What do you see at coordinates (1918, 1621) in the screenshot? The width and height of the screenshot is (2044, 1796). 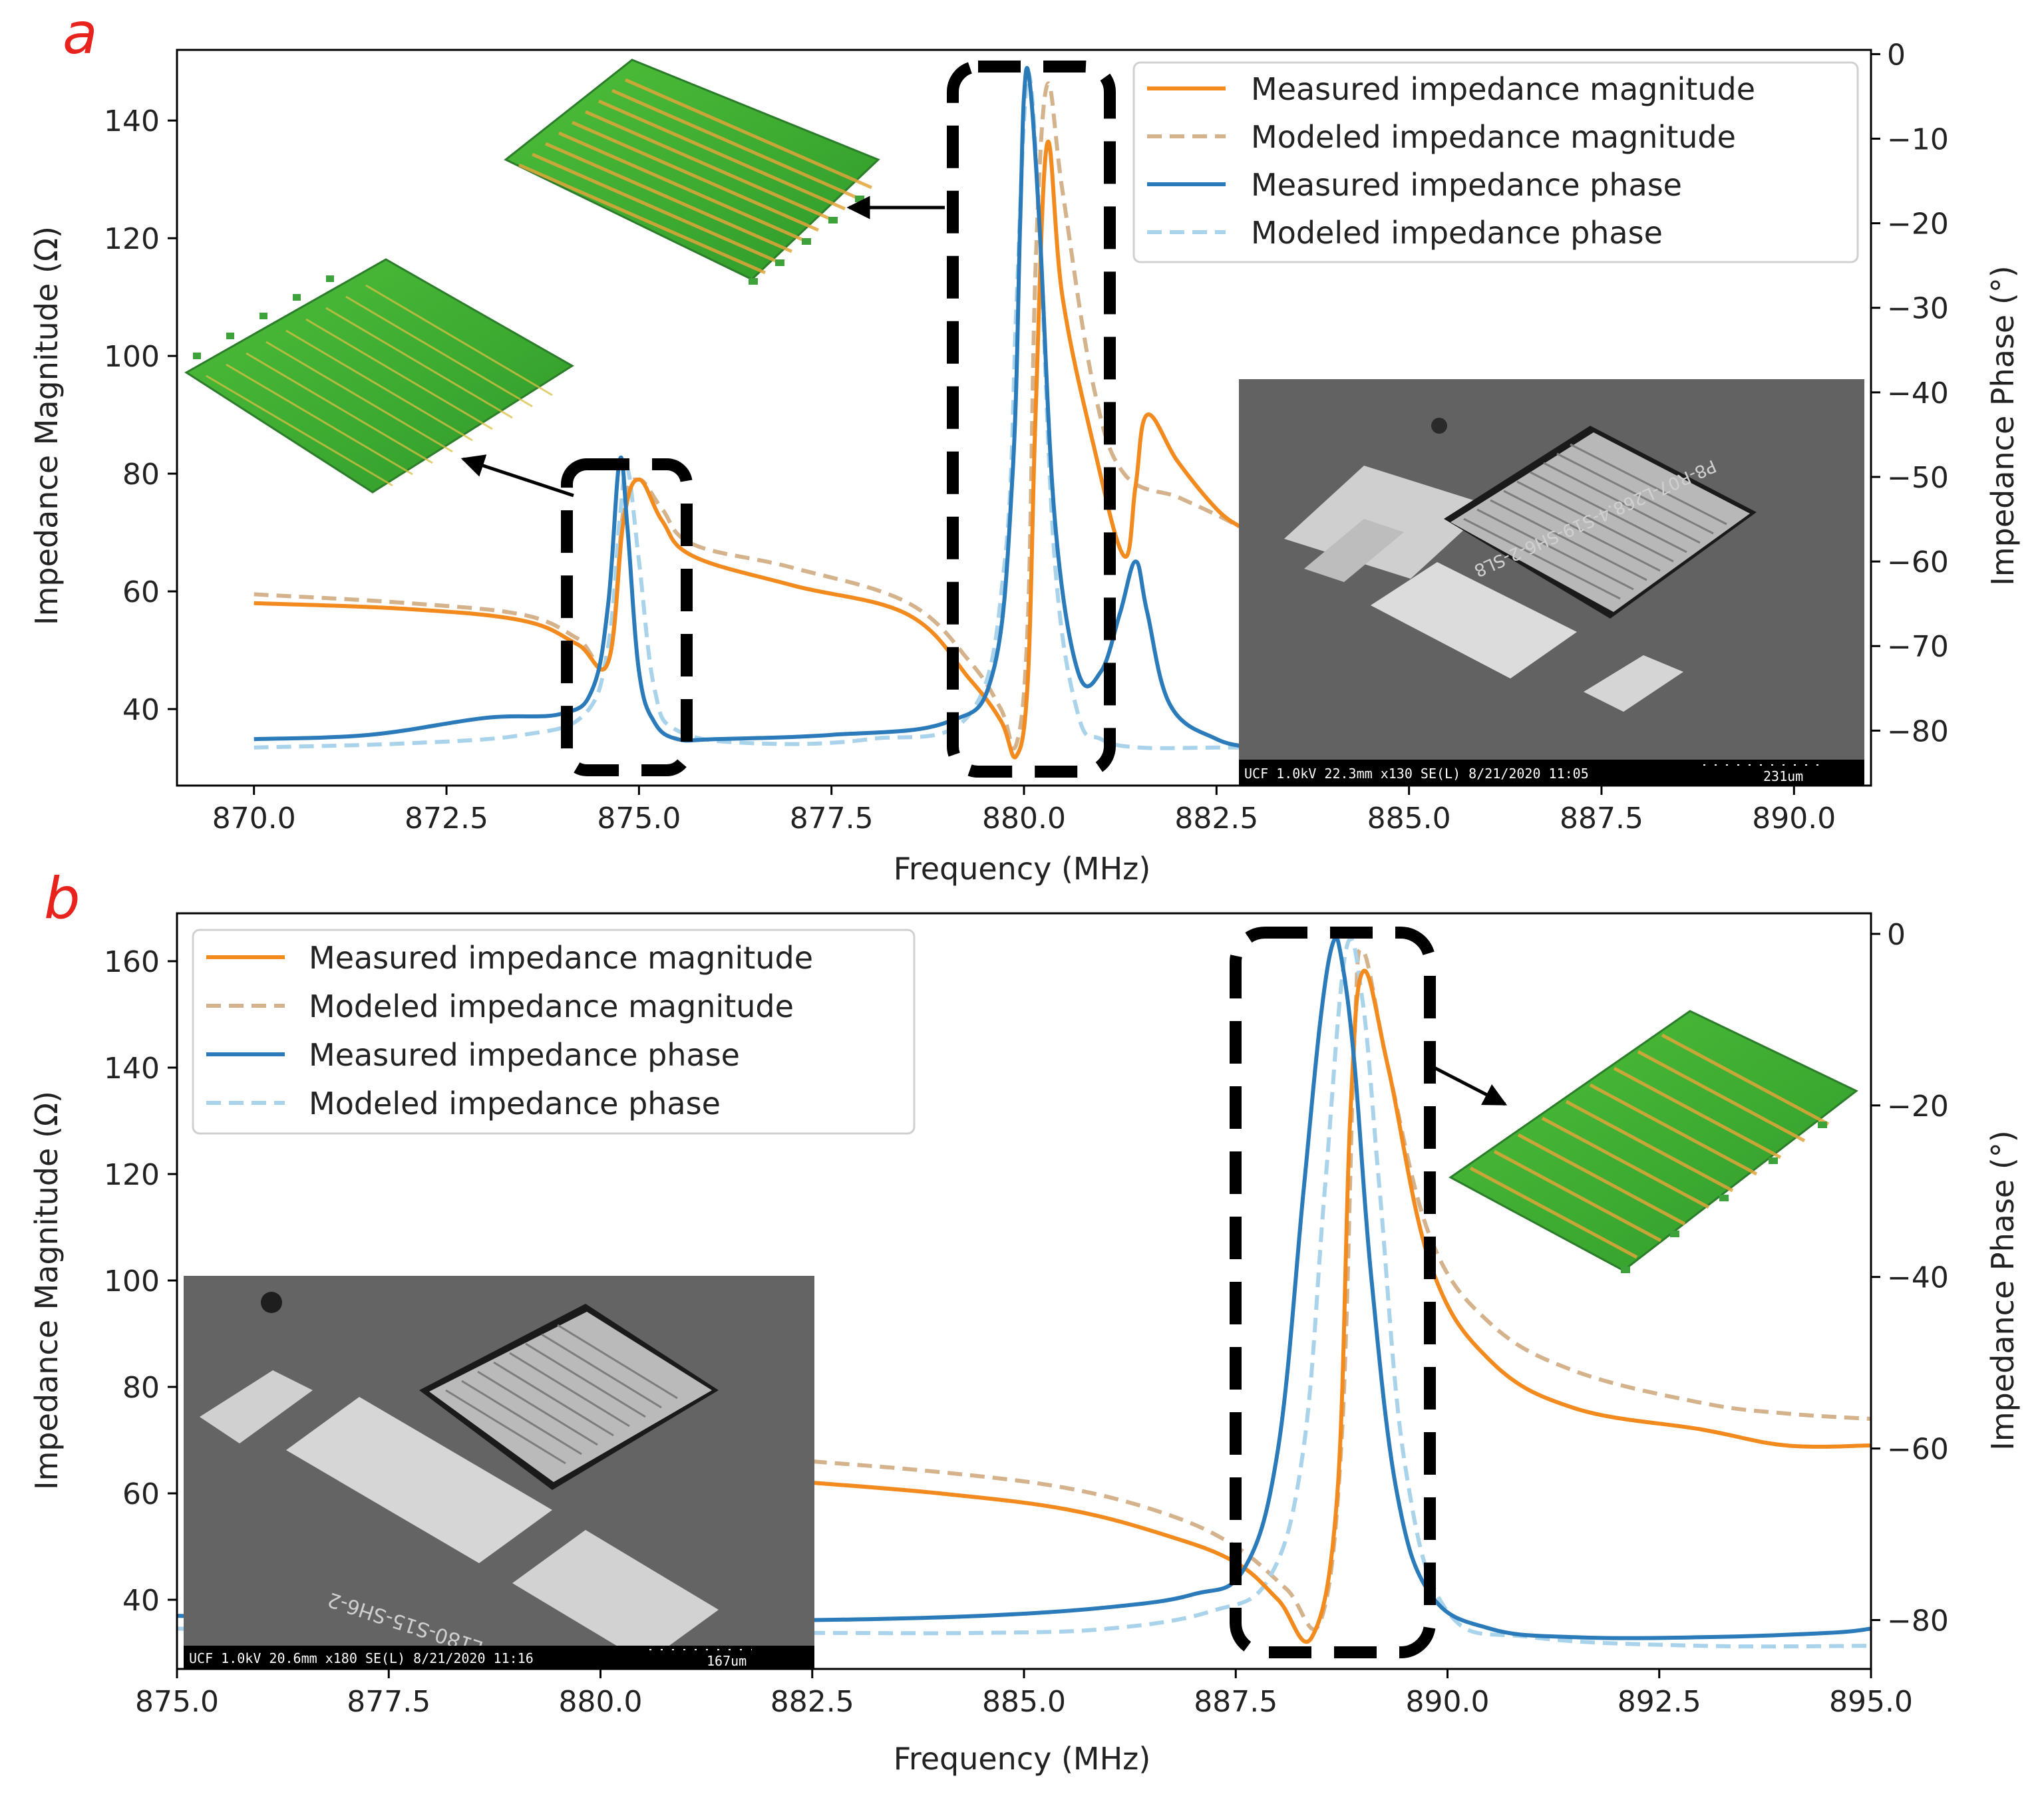 I see `y2-tick-label-b: −80` at bounding box center [1918, 1621].